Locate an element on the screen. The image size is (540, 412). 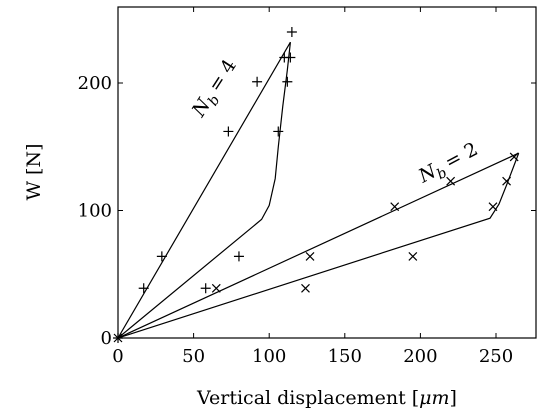
y-tick-label: 0 is located at coordinates (106, 338).